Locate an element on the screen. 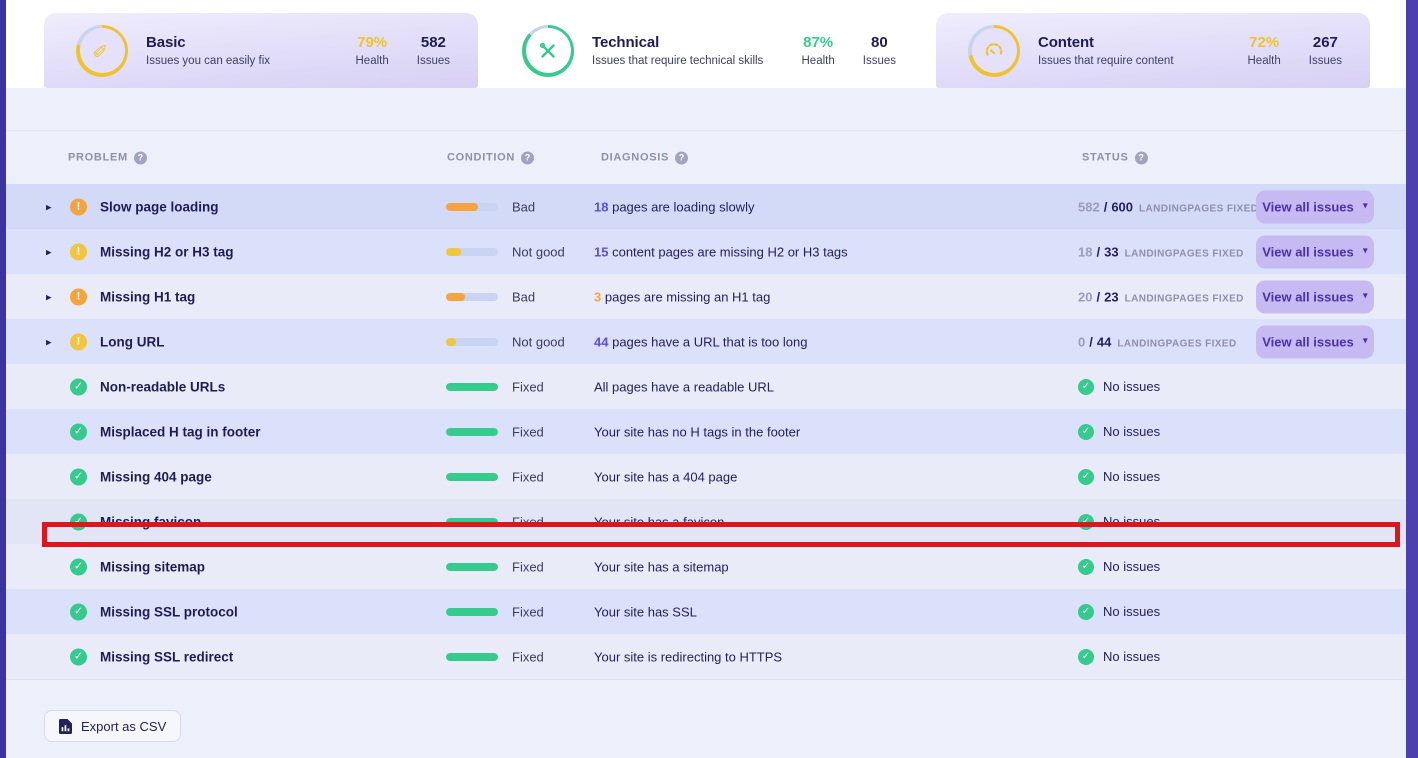  diagnosis-text: Your site has a sitemap is located at coordinates (661, 566).